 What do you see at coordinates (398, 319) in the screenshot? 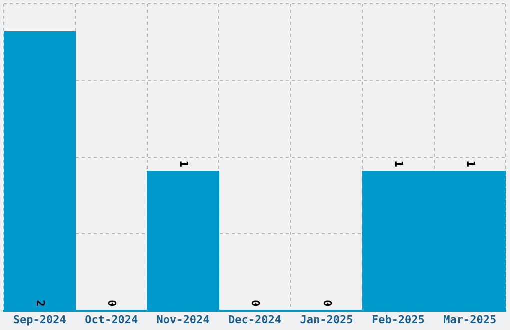
I see `x-tick-label: Feb-2025` at bounding box center [398, 319].